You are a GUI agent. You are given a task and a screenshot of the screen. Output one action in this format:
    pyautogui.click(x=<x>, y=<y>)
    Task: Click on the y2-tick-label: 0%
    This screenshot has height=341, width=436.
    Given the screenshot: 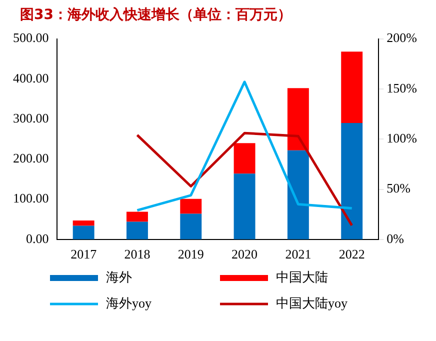 What is the action you would take?
    pyautogui.click(x=395, y=238)
    